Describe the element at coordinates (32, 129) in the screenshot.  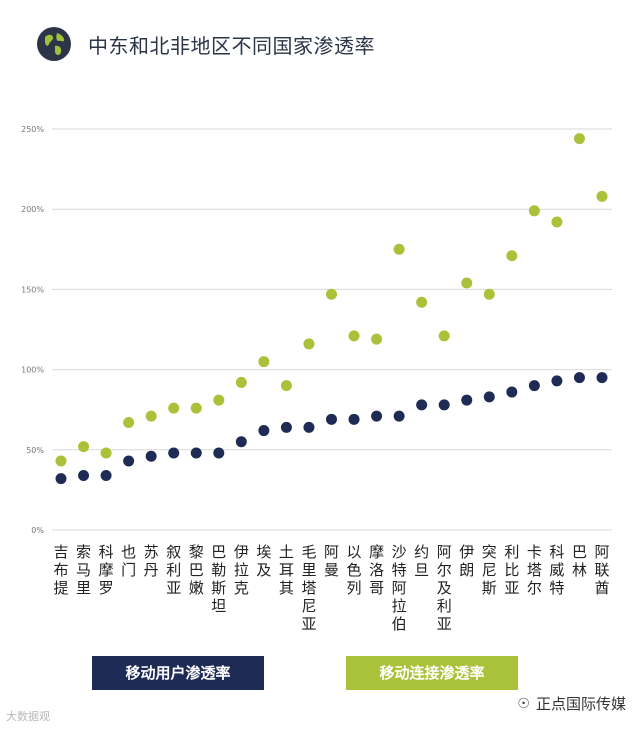
I see `y-tick-label: 250%` at that location.